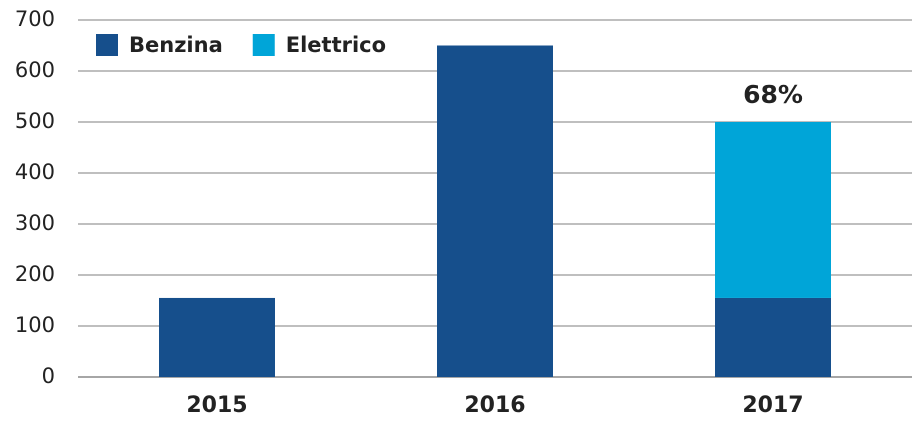 The width and height of the screenshot is (912, 421). What do you see at coordinates (35, 172) in the screenshot?
I see `y-tick-label: 400` at bounding box center [35, 172].